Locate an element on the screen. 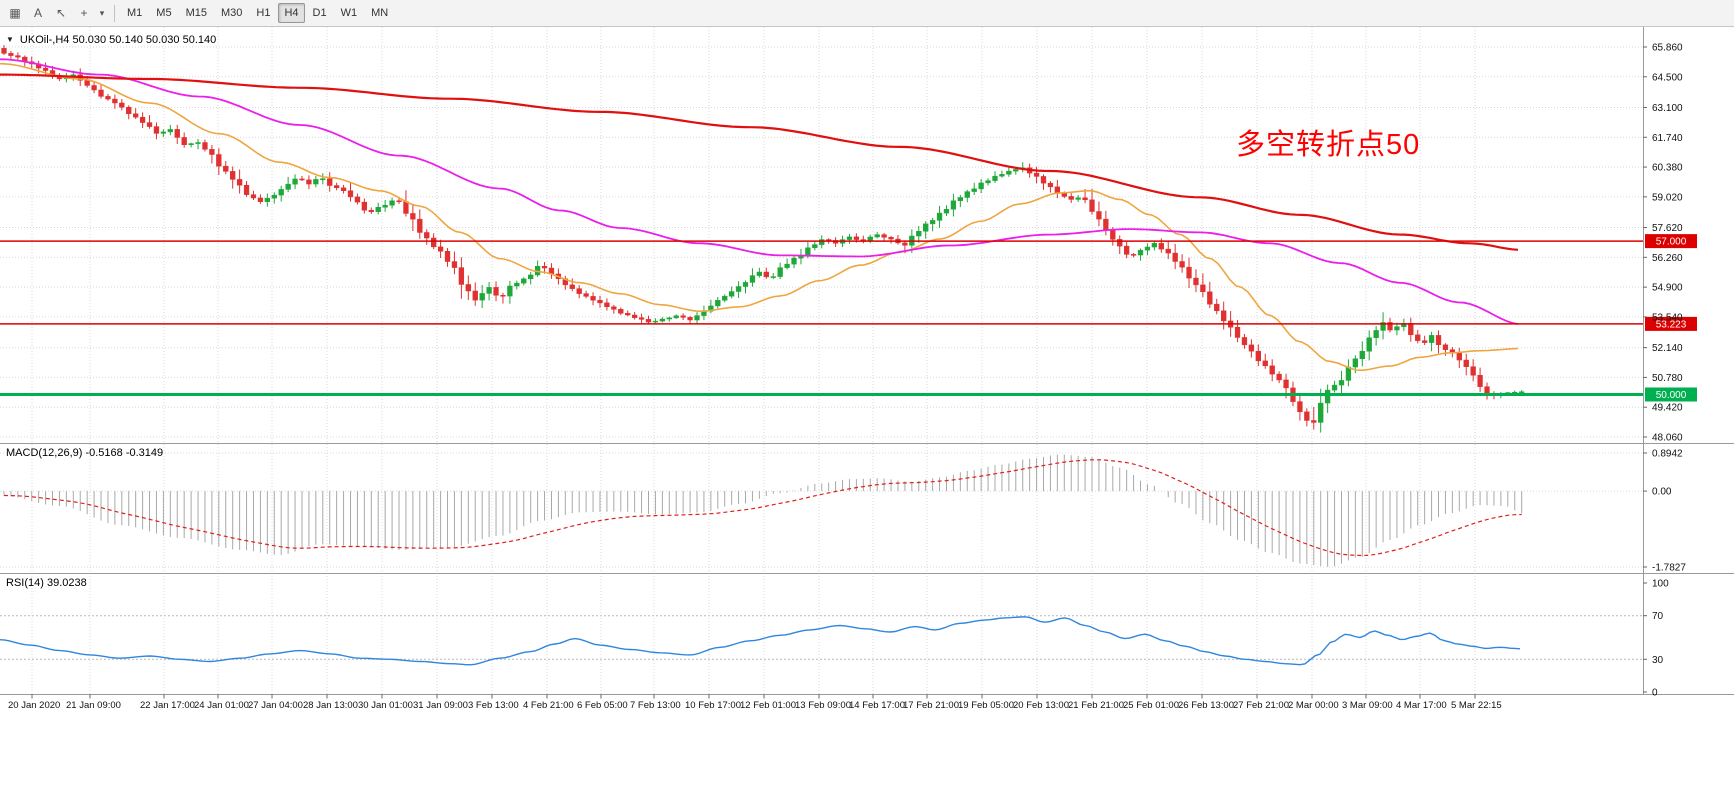 This screenshot has width=1734, height=795. cursor-tool-icon: ↖ is located at coordinates (61, 13).